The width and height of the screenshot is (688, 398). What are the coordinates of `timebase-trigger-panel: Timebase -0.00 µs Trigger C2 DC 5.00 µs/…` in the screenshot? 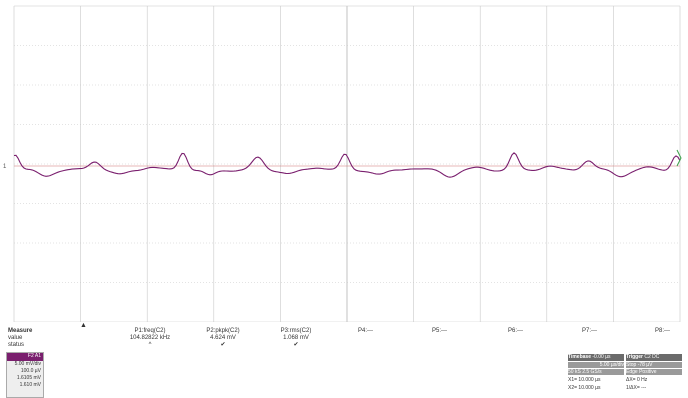 It's located at (625, 374).